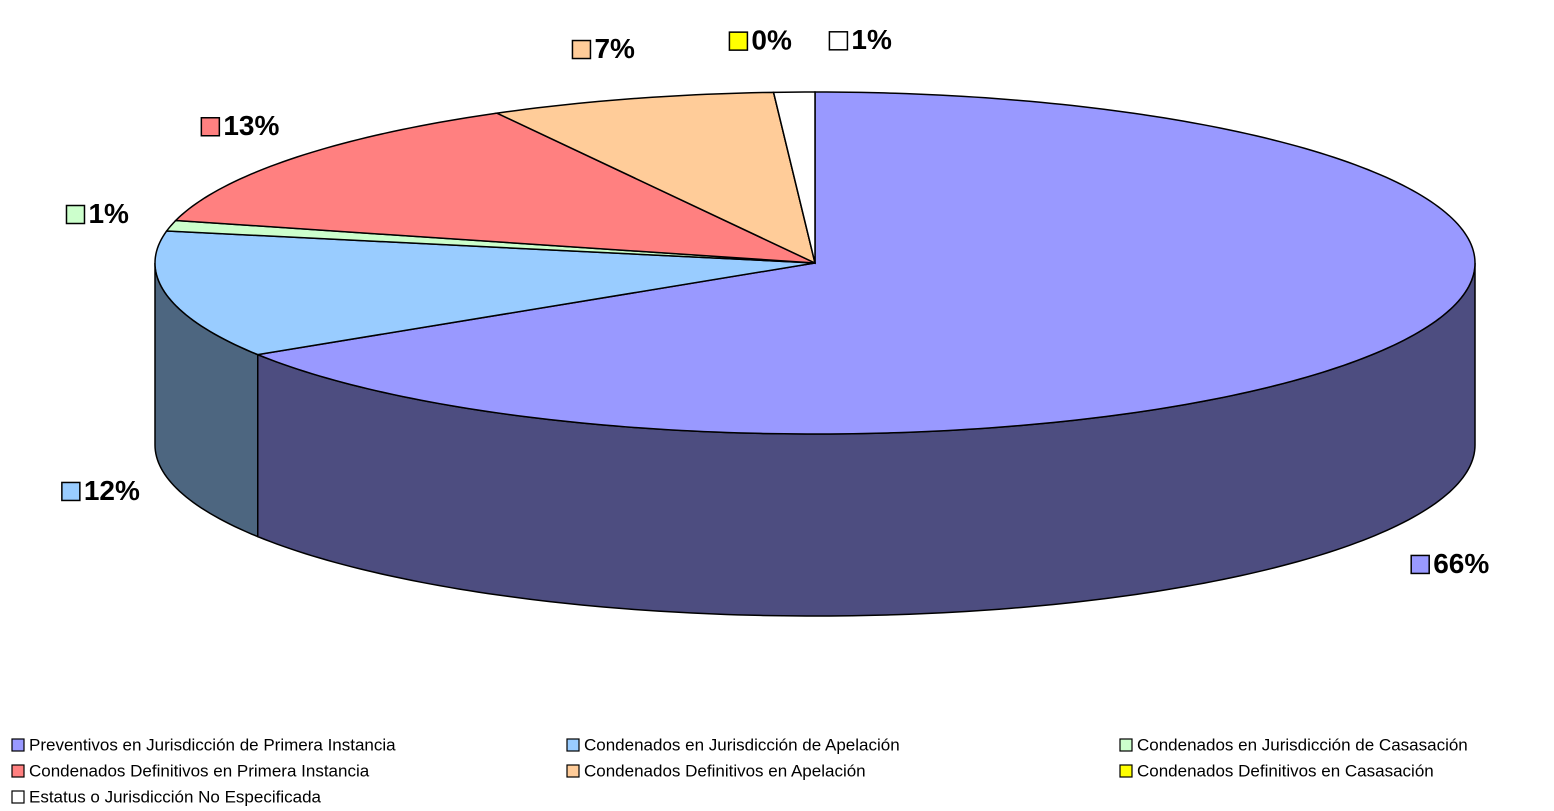 The height and width of the screenshot is (811, 1554). I want to click on legend-label: Condenados Definitivos en Apelación, so click(725, 770).